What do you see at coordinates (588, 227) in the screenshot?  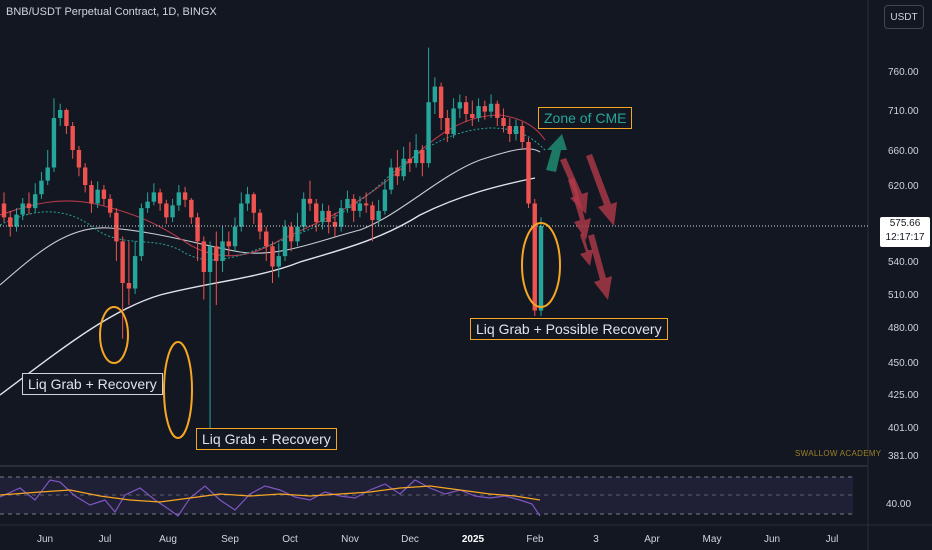 I see `down-arrows` at bounding box center [588, 227].